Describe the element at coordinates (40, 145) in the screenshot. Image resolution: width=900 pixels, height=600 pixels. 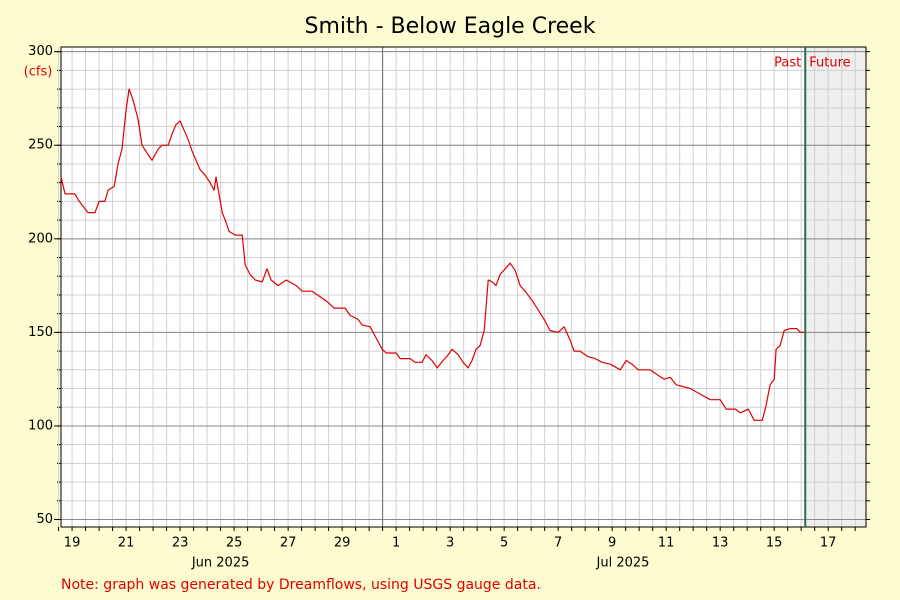
I see `y-tick-label: 250` at that location.